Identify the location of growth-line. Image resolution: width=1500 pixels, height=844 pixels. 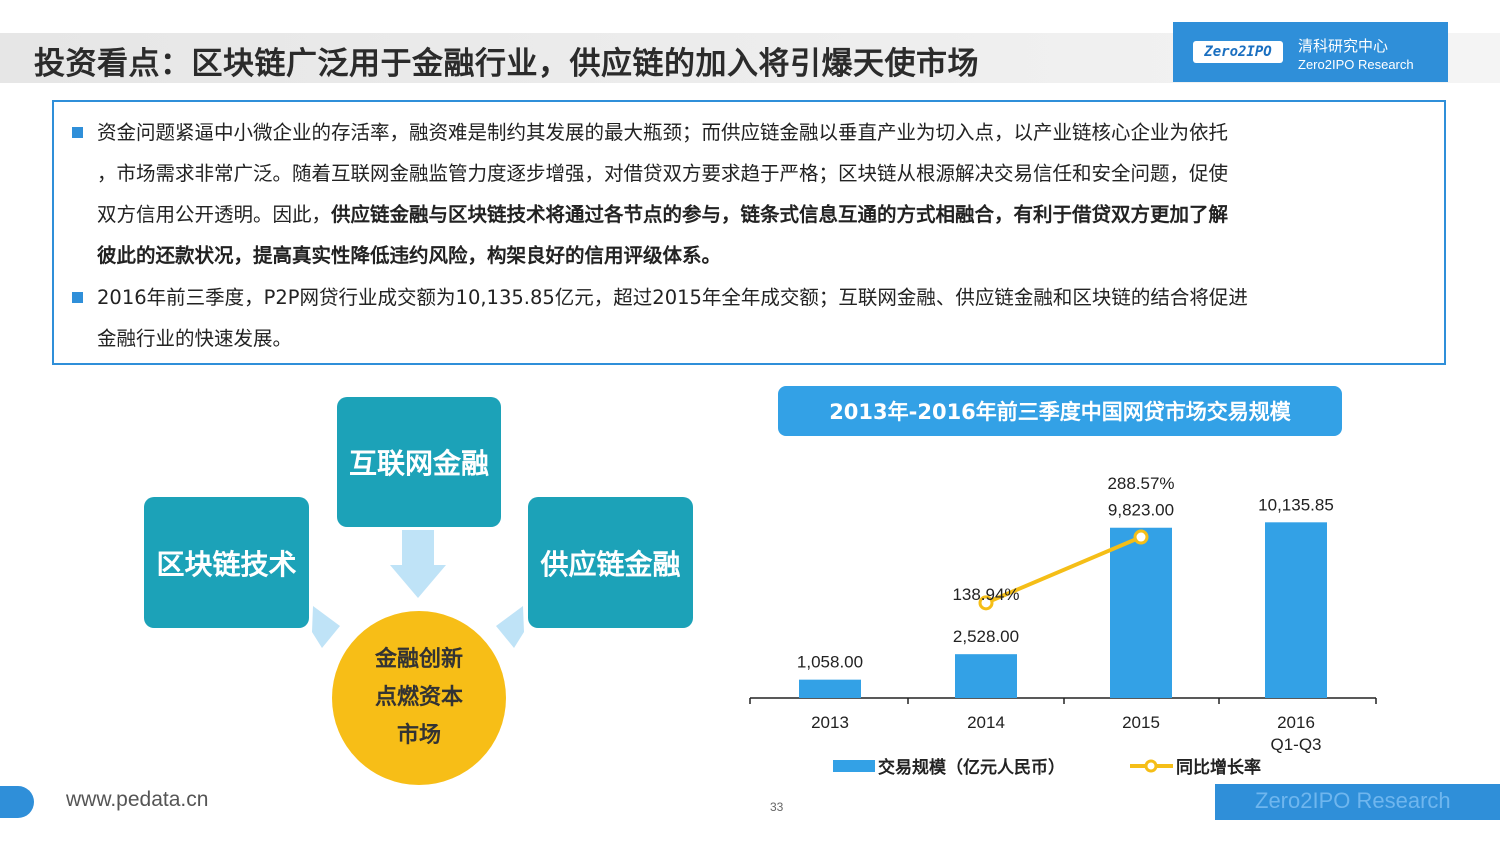
(1063, 570).